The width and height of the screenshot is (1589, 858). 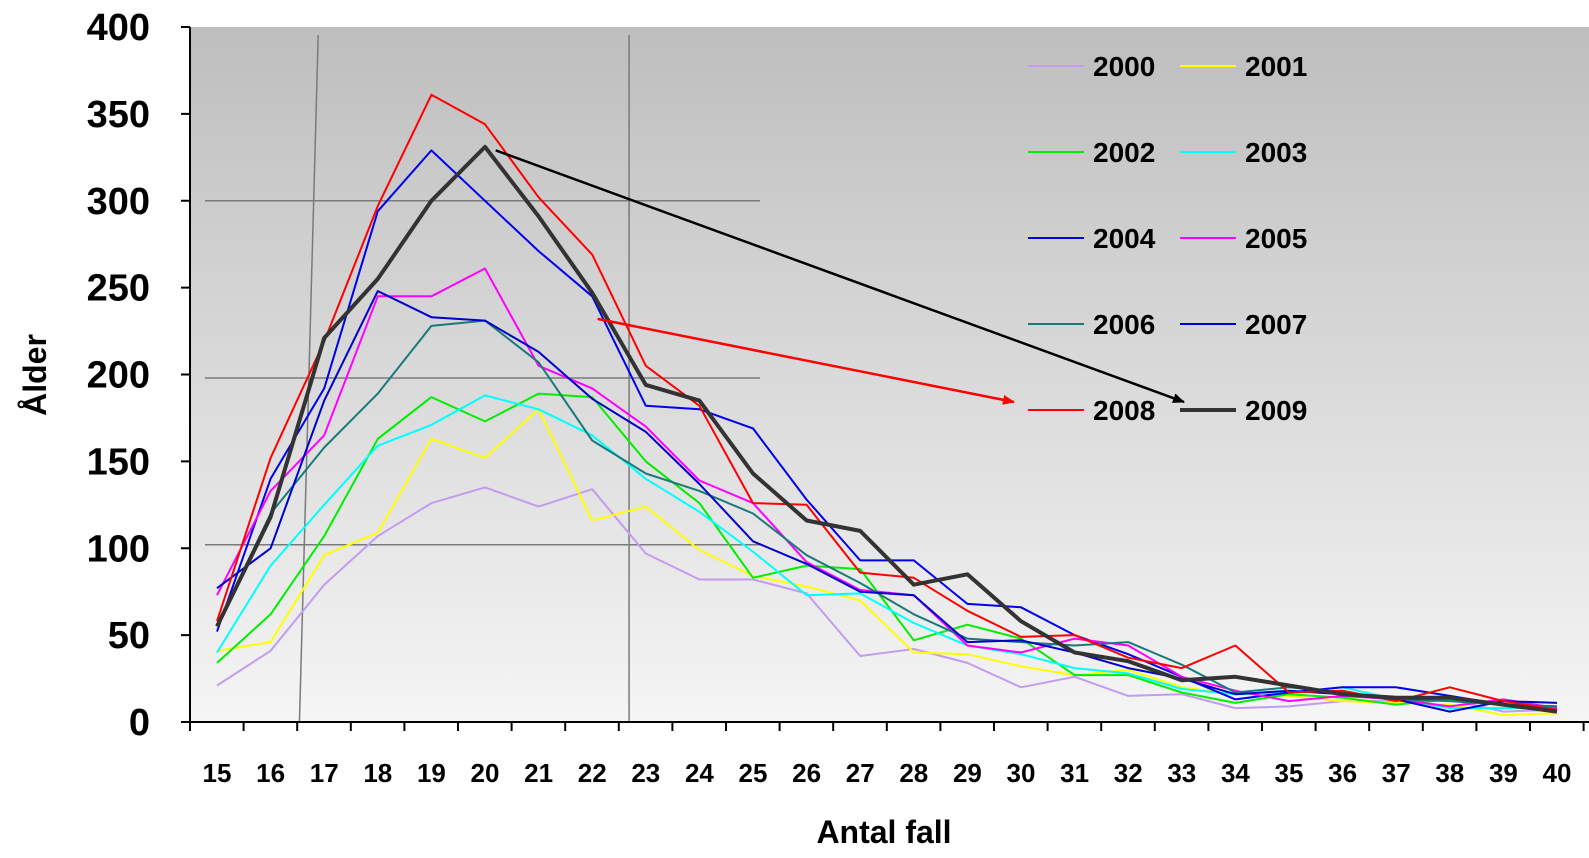 I want to click on x-tick-label: 20, so click(x=485, y=773).